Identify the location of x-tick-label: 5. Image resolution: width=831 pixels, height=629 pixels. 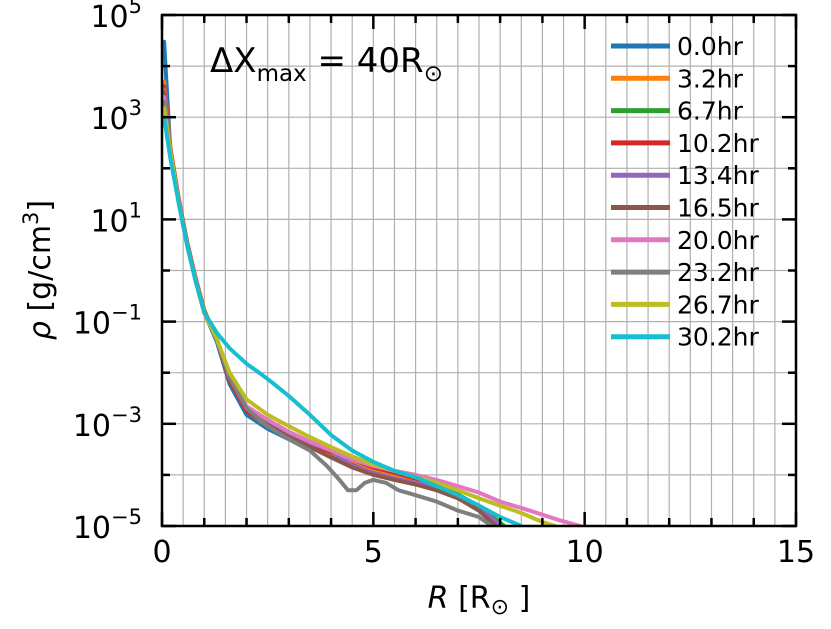
(373, 552).